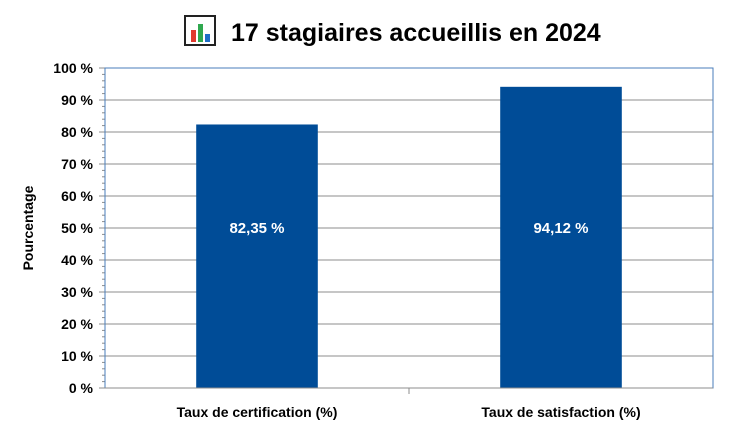  What do you see at coordinates (77, 132) in the screenshot?
I see `y-tick-label: 80 %` at bounding box center [77, 132].